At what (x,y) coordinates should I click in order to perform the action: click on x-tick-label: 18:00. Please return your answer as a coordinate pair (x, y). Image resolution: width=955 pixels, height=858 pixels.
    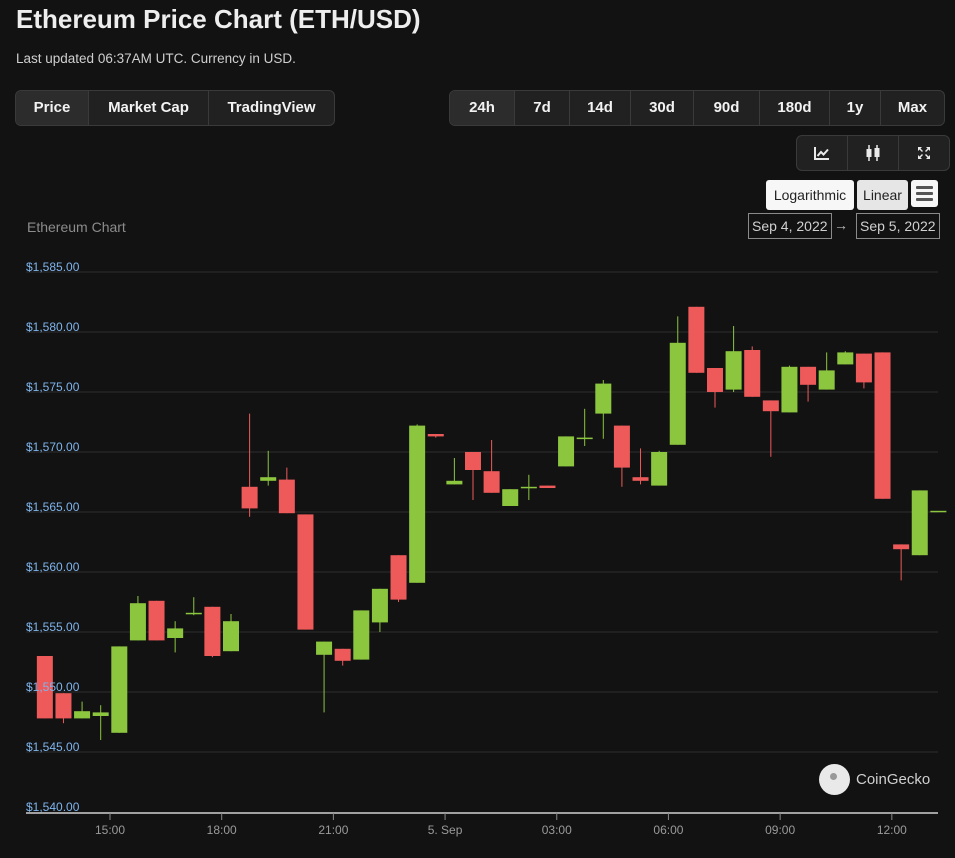
    Looking at the image, I should click on (222, 830).